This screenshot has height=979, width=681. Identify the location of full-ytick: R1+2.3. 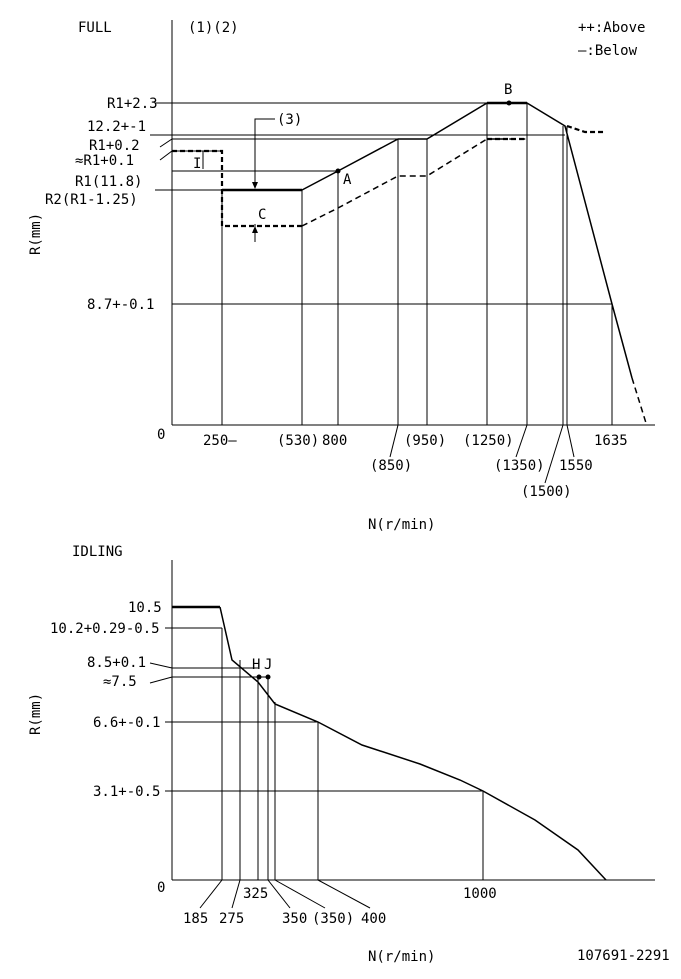
(132, 104).